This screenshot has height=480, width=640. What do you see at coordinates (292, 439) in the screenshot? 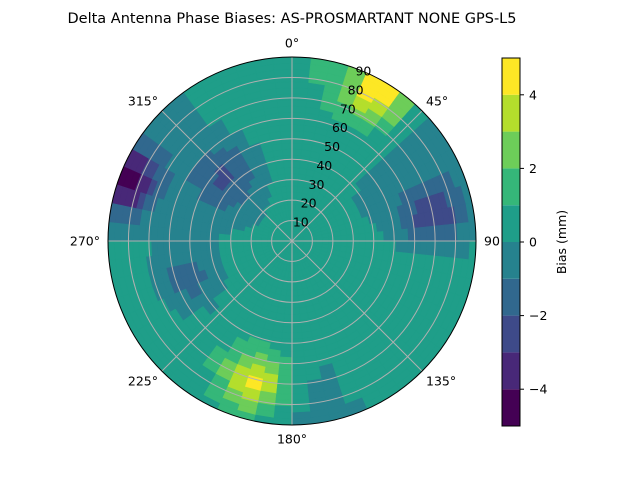
I see `angular-tick-label: 180°` at bounding box center [292, 439].